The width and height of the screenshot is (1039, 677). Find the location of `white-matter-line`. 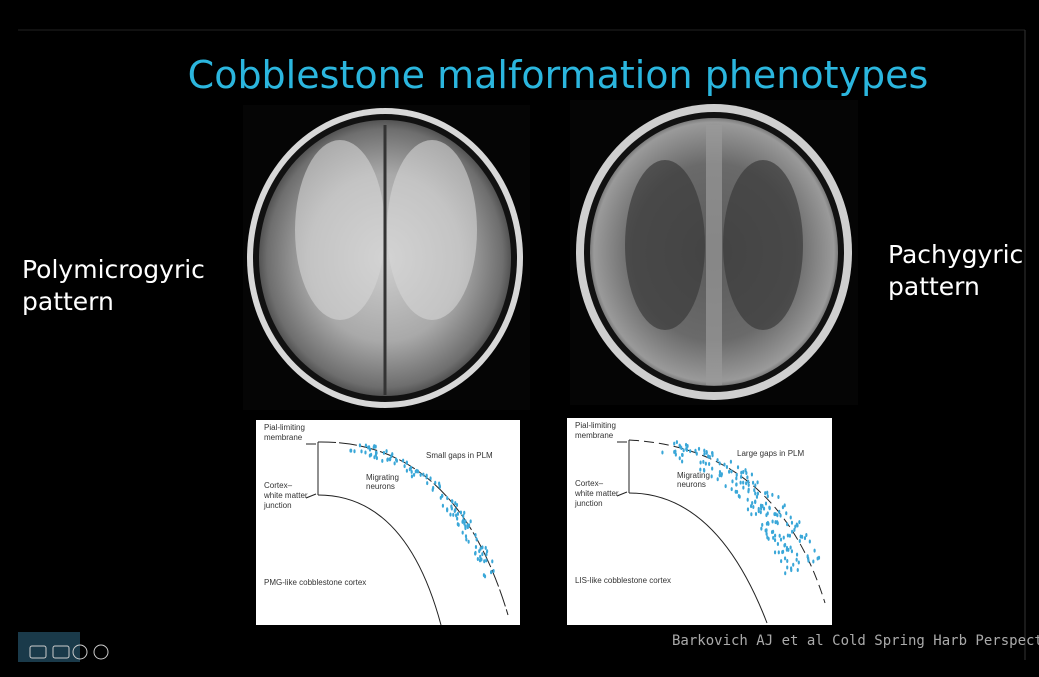

white-matter-line is located at coordinates (698, 558).